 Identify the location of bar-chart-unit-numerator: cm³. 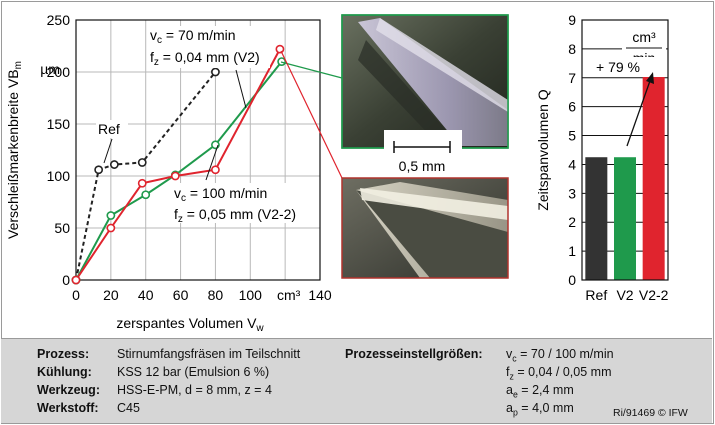
(644, 37).